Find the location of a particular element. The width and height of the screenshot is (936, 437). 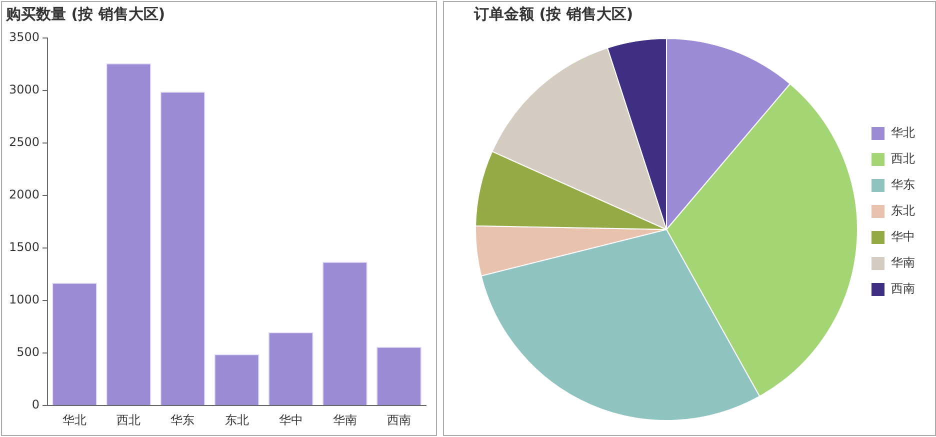

x-tick-label: 华北 is located at coordinates (74, 419).